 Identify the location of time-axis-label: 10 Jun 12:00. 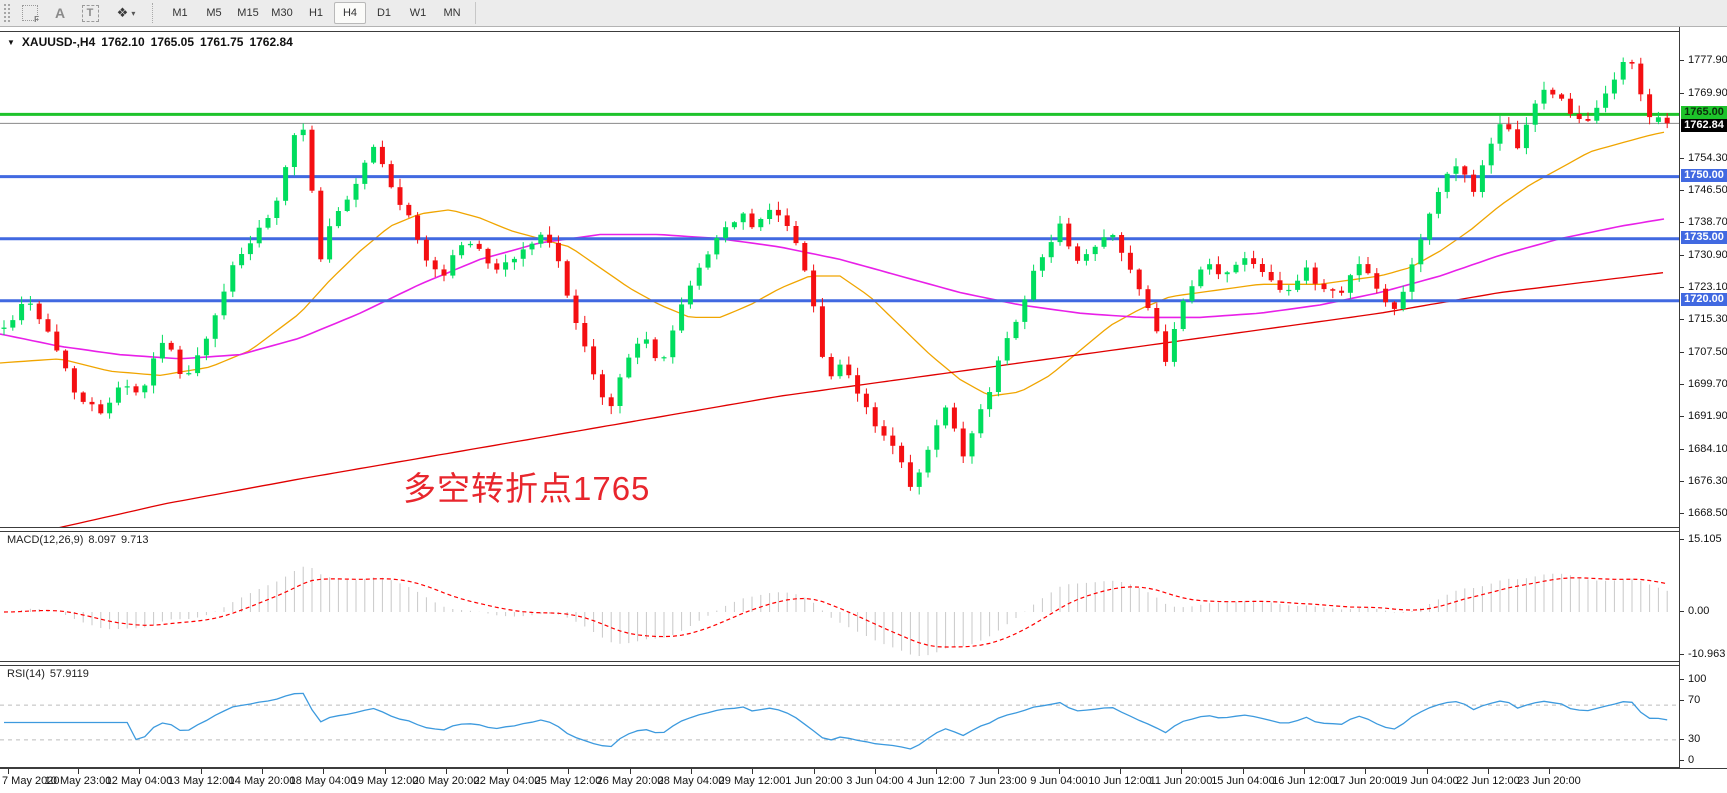
(1120, 781).